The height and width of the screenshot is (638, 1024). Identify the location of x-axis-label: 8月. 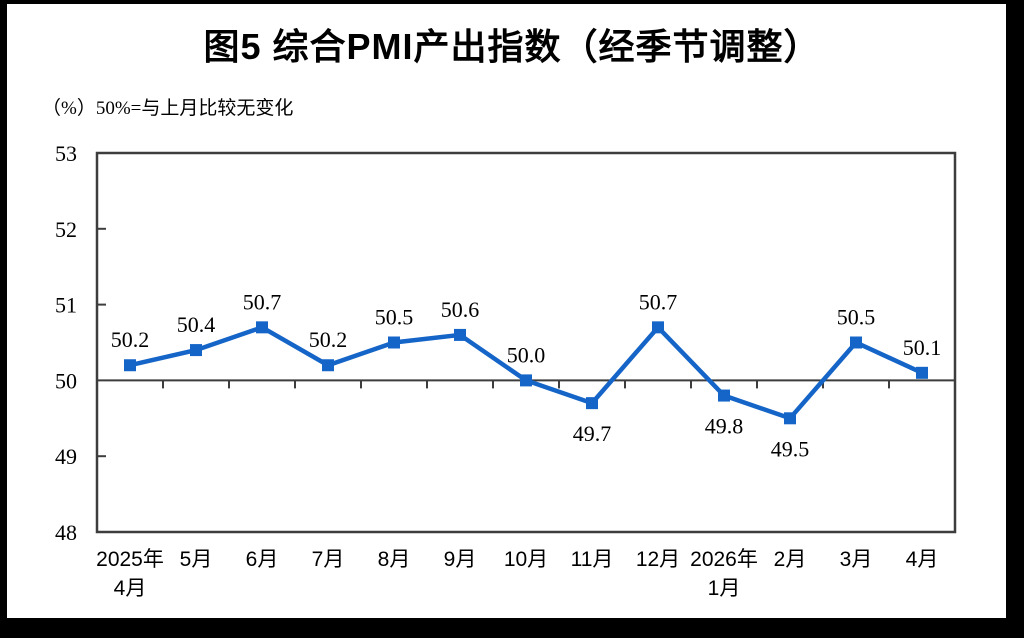
(394, 559).